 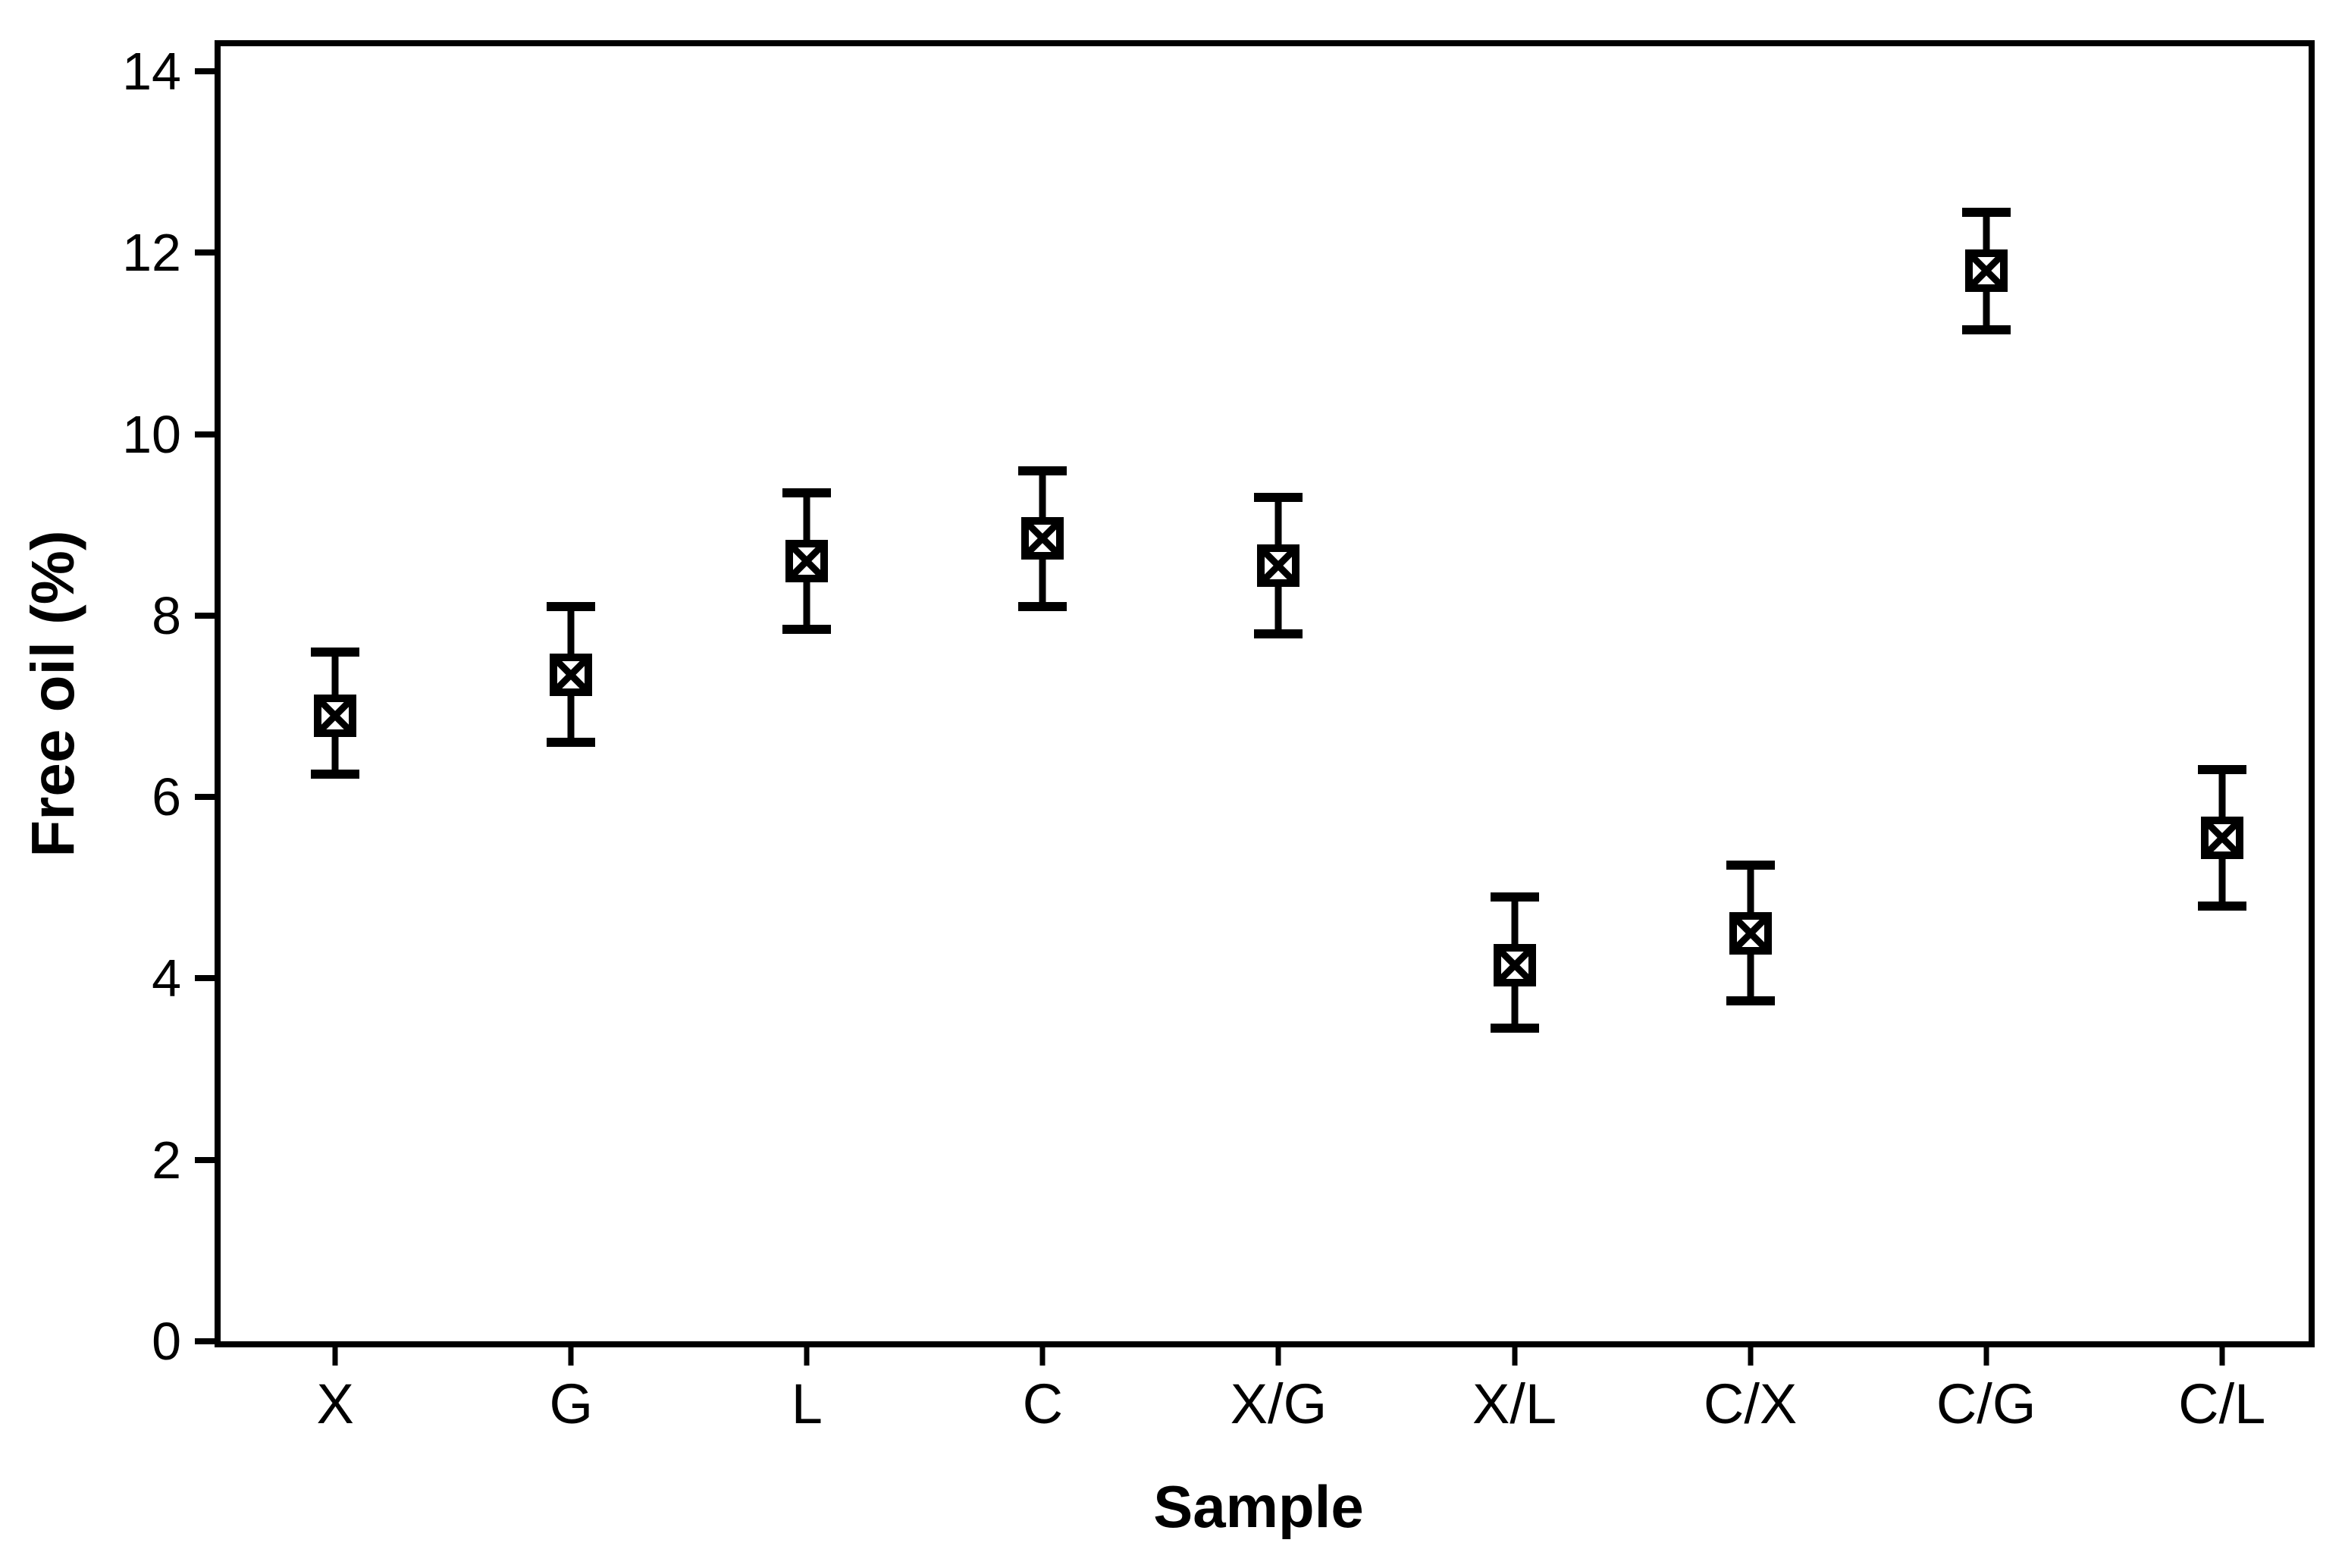 What do you see at coordinates (1043, 1404) in the screenshot?
I see `x-tick-label: C` at bounding box center [1043, 1404].